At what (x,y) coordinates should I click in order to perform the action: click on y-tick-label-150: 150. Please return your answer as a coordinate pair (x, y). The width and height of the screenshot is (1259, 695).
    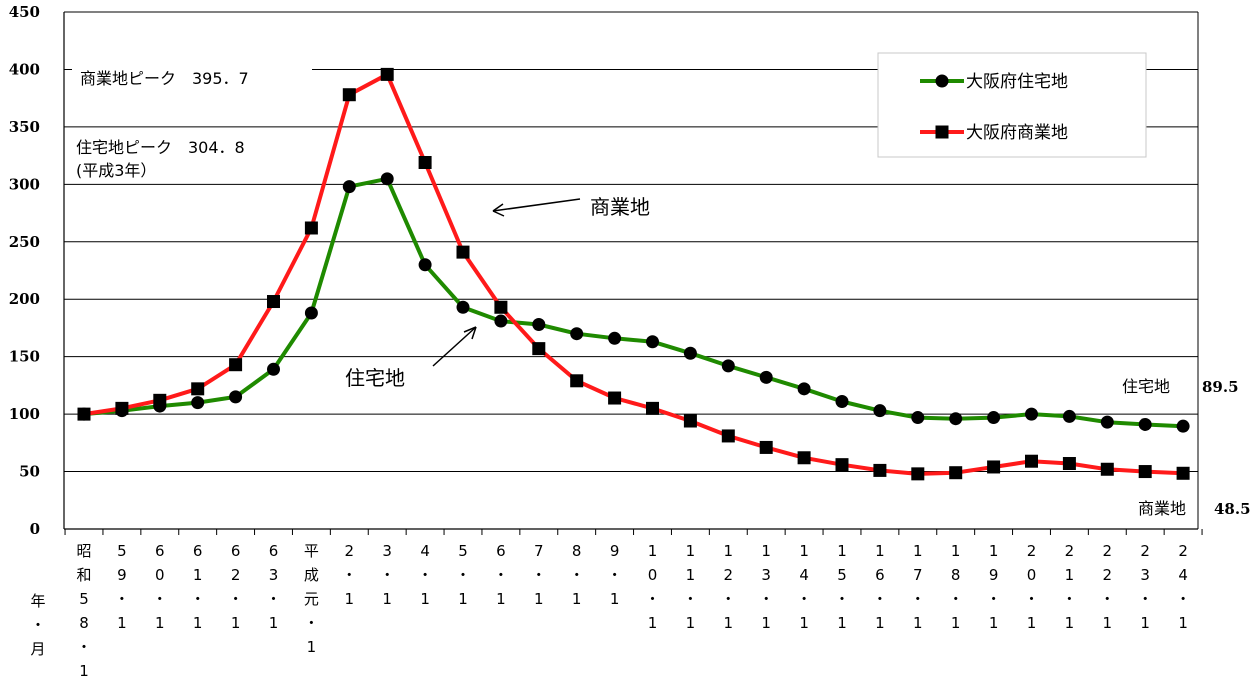
    Looking at the image, I should click on (24, 357).